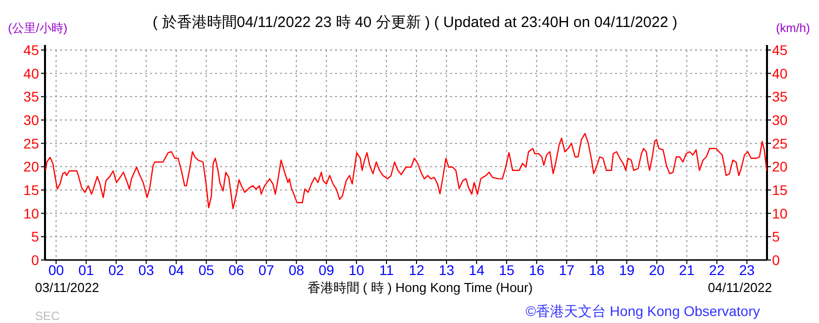  What do you see at coordinates (47, 316) in the screenshot?
I see `text: SEC` at bounding box center [47, 316].